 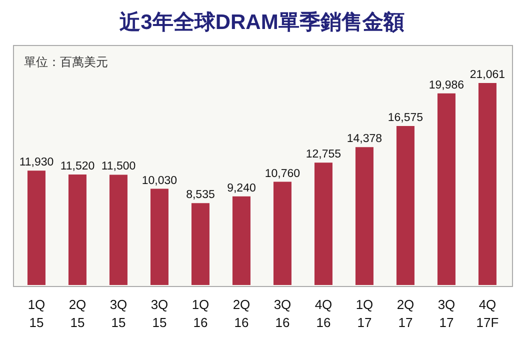 What do you see at coordinates (262, 23) in the screenshot?
I see `chart-title: 近3年全球DRAM單季銷售金額` at bounding box center [262, 23].